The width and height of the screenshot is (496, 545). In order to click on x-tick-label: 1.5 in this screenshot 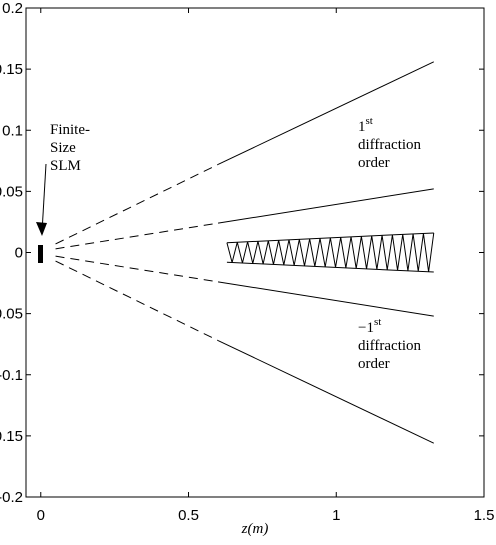, I will do `click(484, 515)`.